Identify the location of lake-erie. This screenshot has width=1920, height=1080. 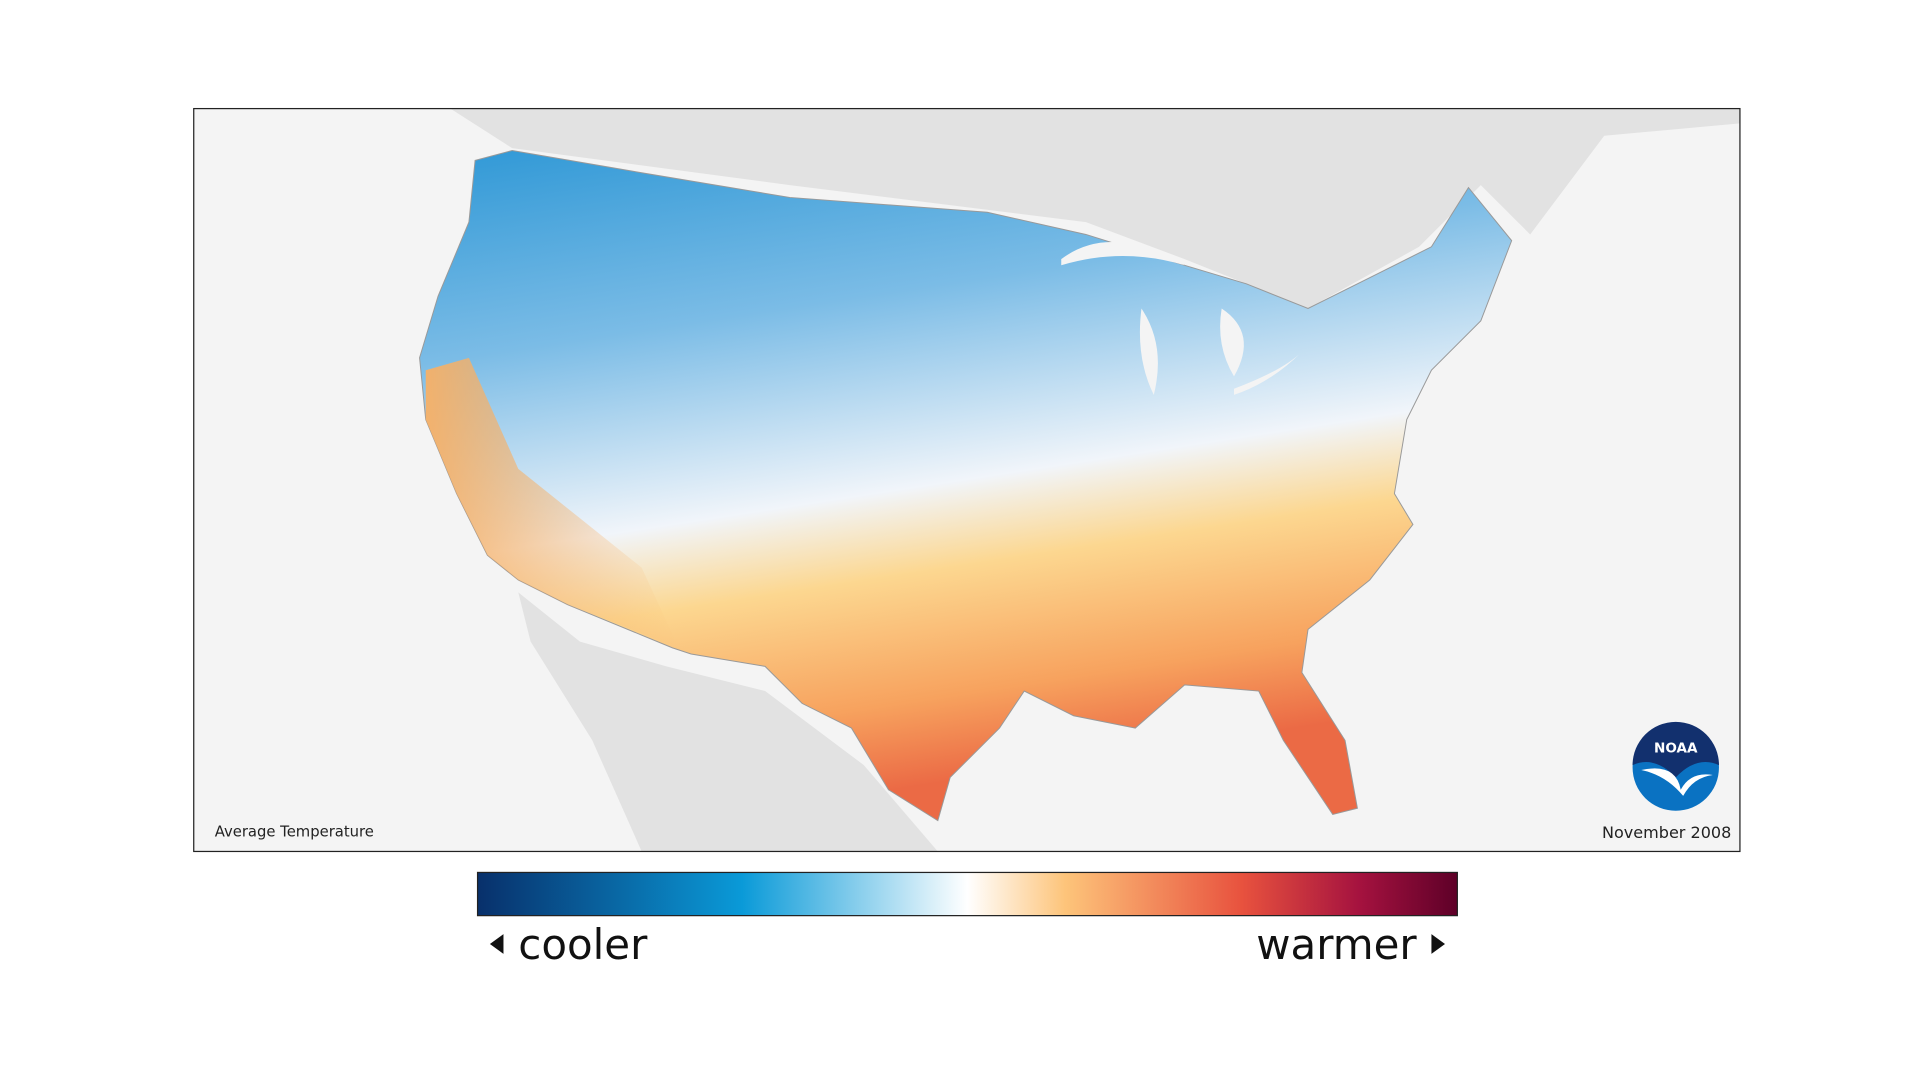
(1268, 373).